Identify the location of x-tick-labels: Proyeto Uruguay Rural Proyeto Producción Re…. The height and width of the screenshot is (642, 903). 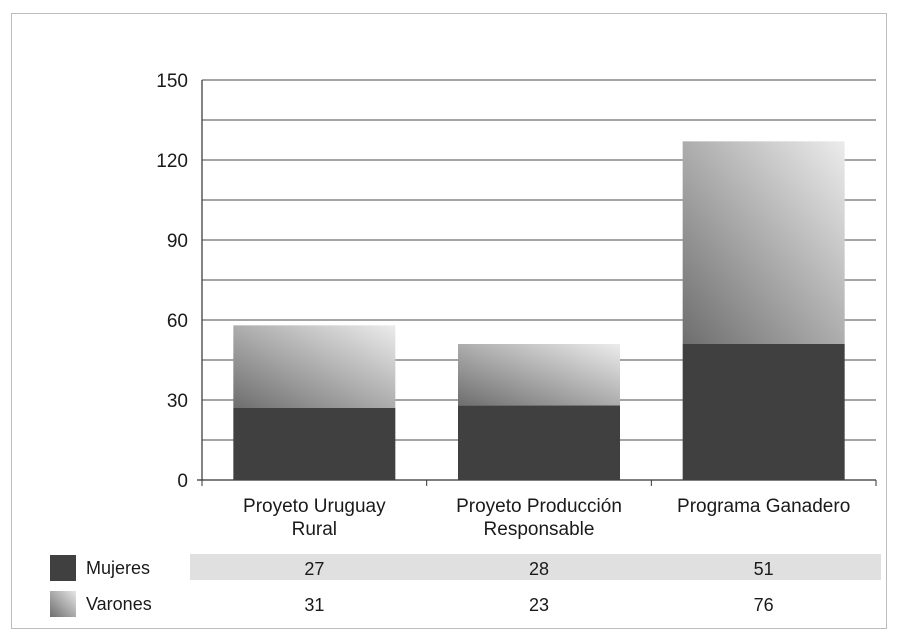
(546, 518).